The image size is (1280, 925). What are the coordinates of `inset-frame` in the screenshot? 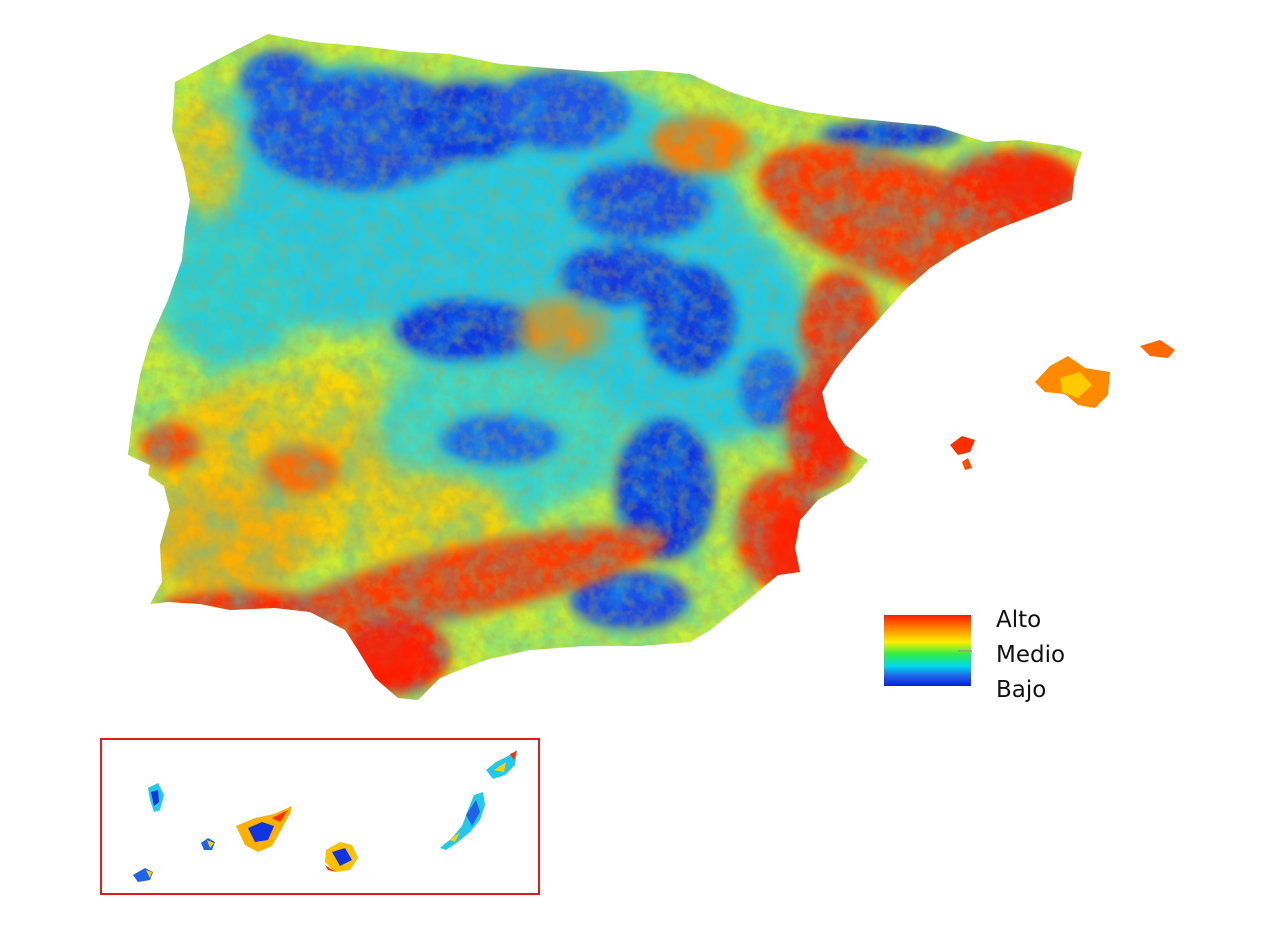 It's located at (320, 816).